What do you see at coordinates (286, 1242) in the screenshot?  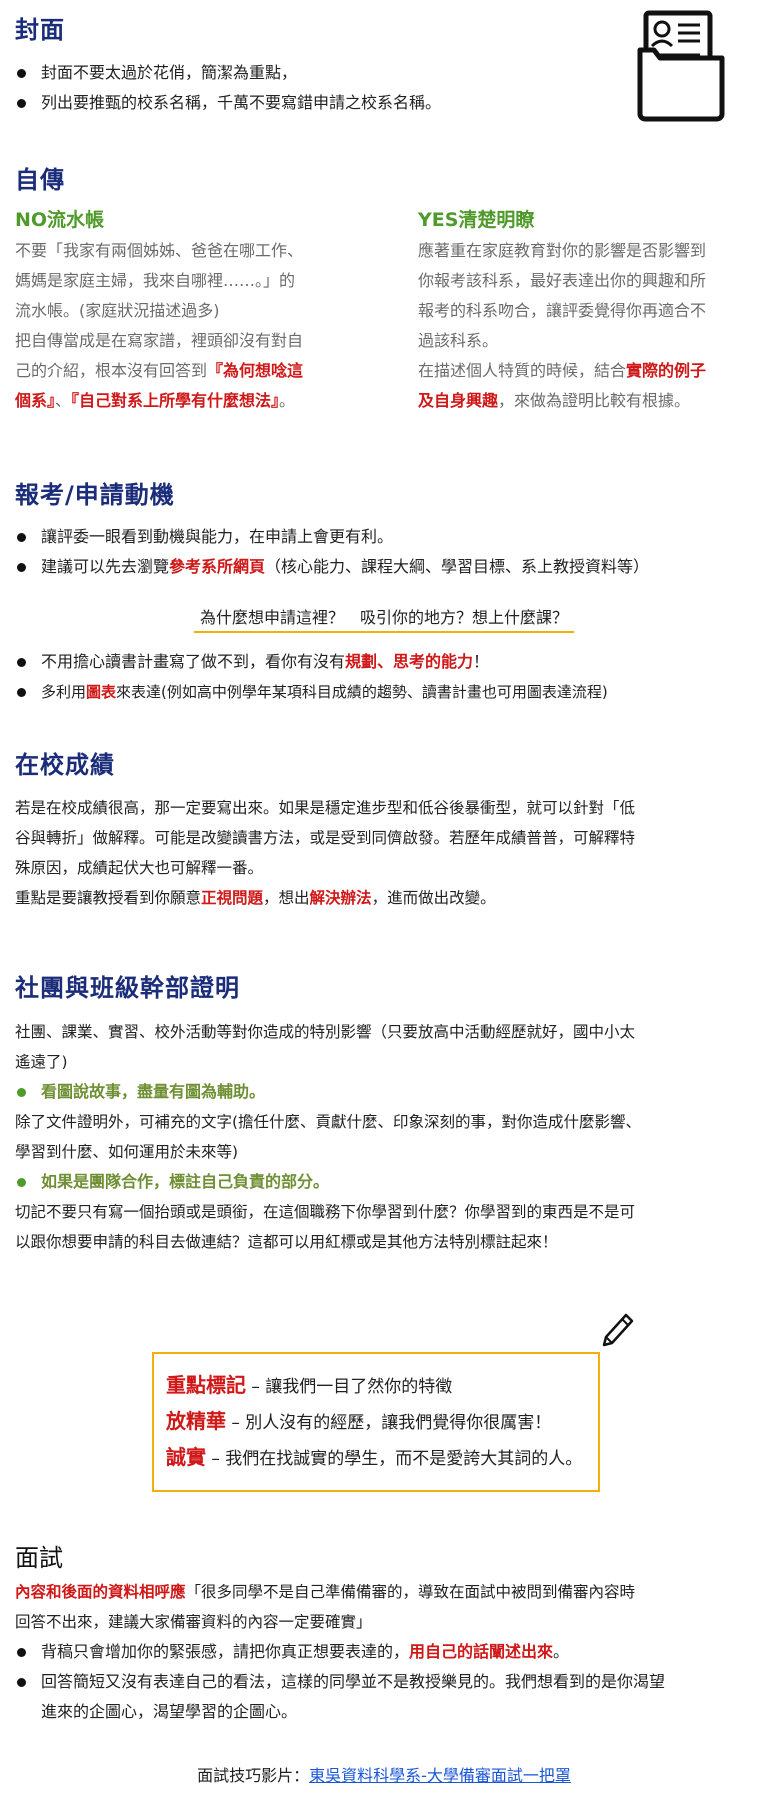 I see `text-line: 以跟你想要申請的科目去做連結？這都可以用紅標或是其他方法特別標註起來！` at bounding box center [286, 1242].